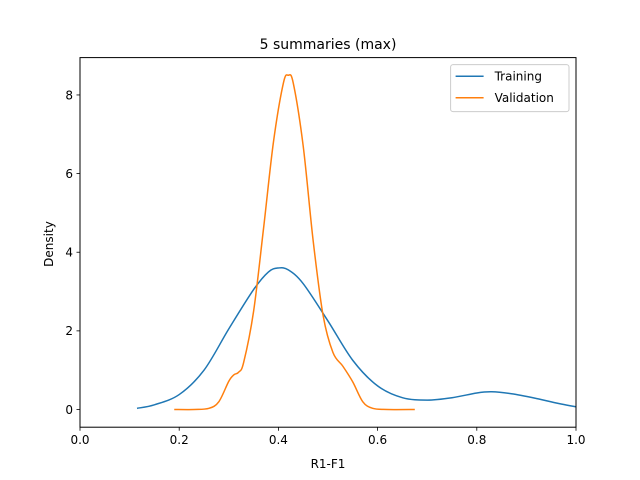  Describe the element at coordinates (476, 440) in the screenshot. I see `x-tick-label: 0.8` at that location.